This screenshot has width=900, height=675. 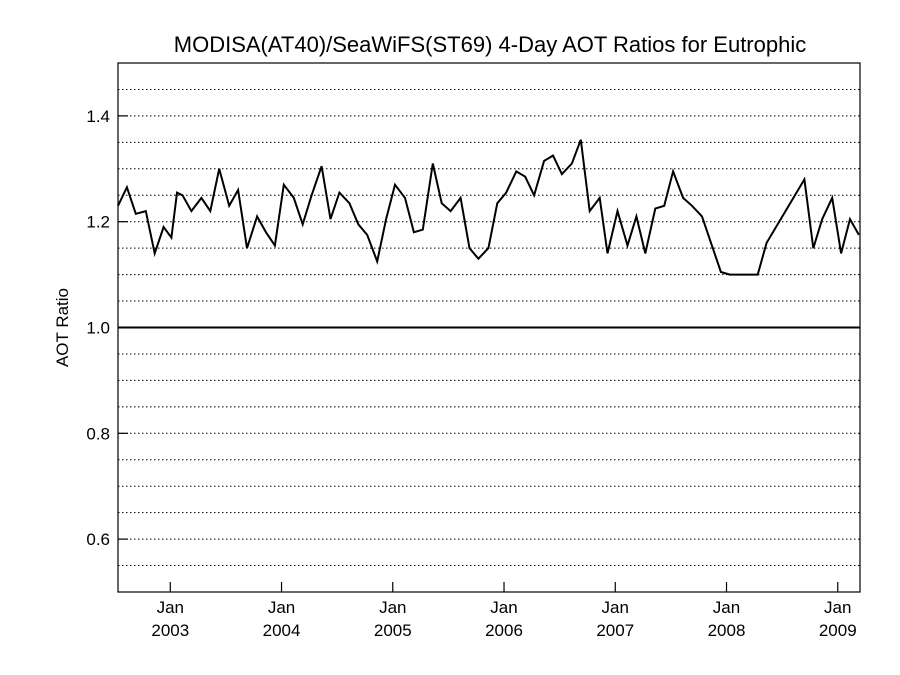 What do you see at coordinates (98, 539) in the screenshot?
I see `y-tick-label-0: 0.6` at bounding box center [98, 539].